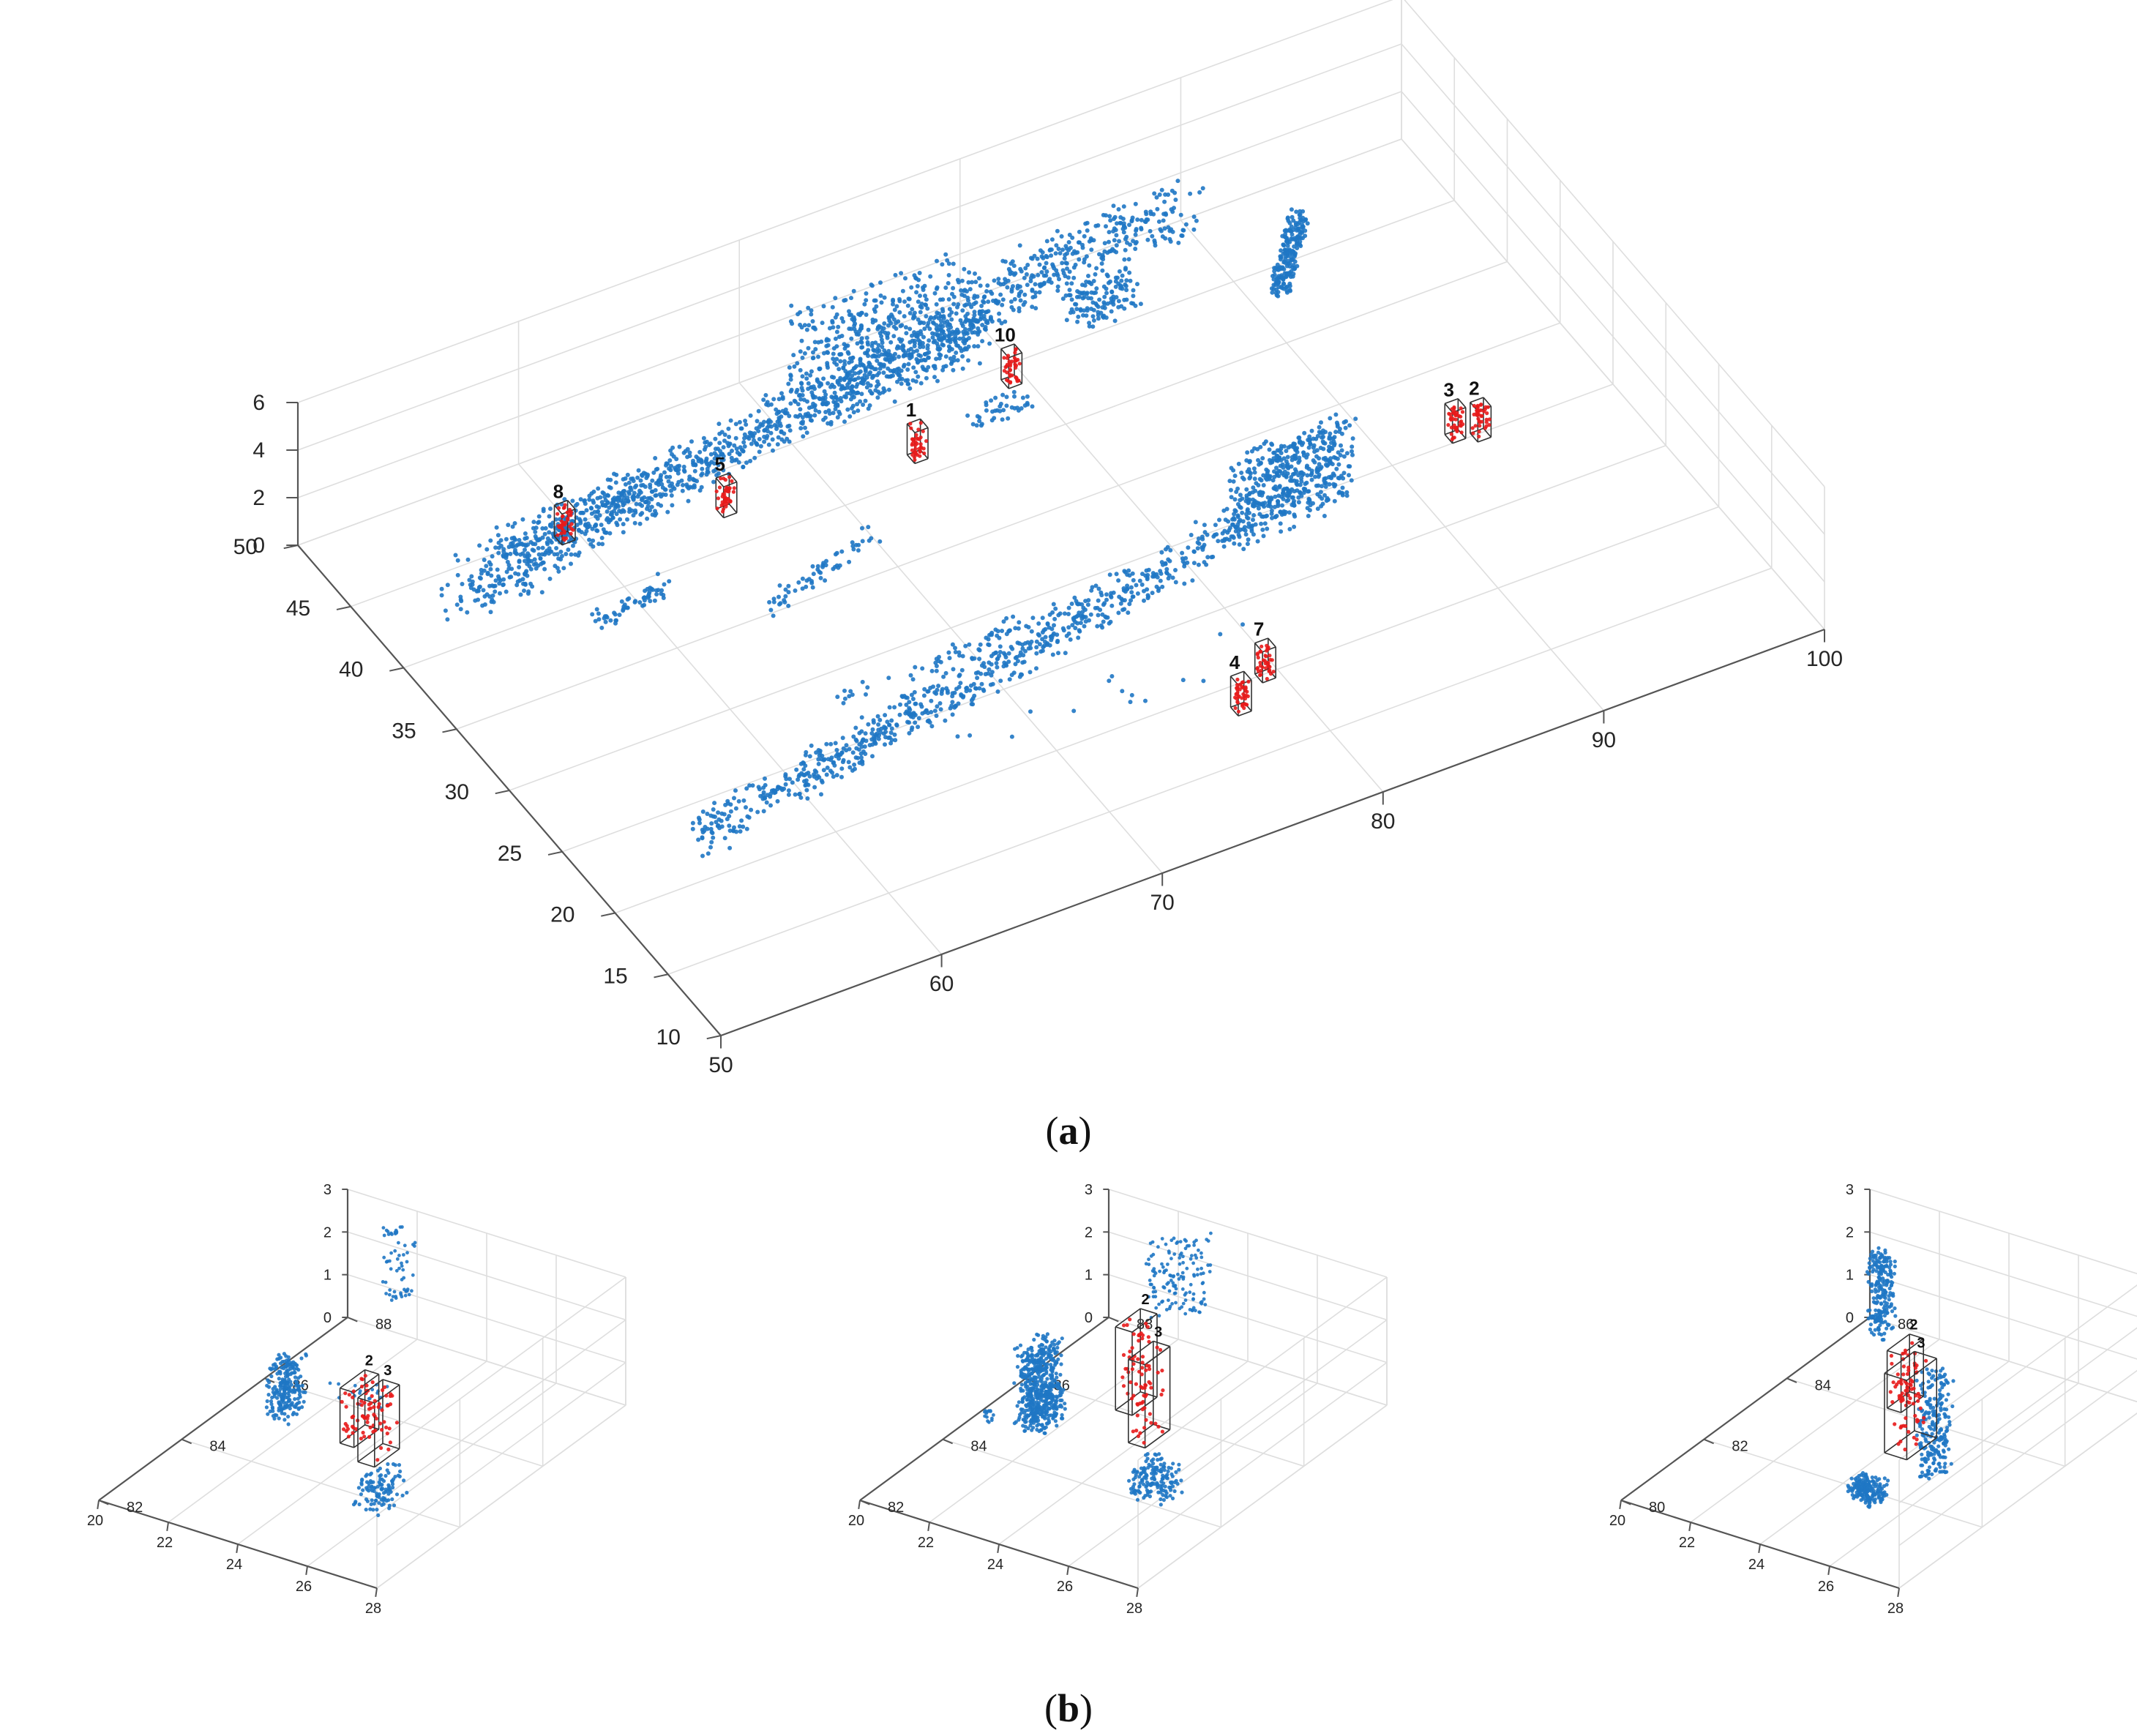  Describe the element at coordinates (896, 1508) in the screenshot. I see `panel-b2-y-tick-label: 82` at that location.